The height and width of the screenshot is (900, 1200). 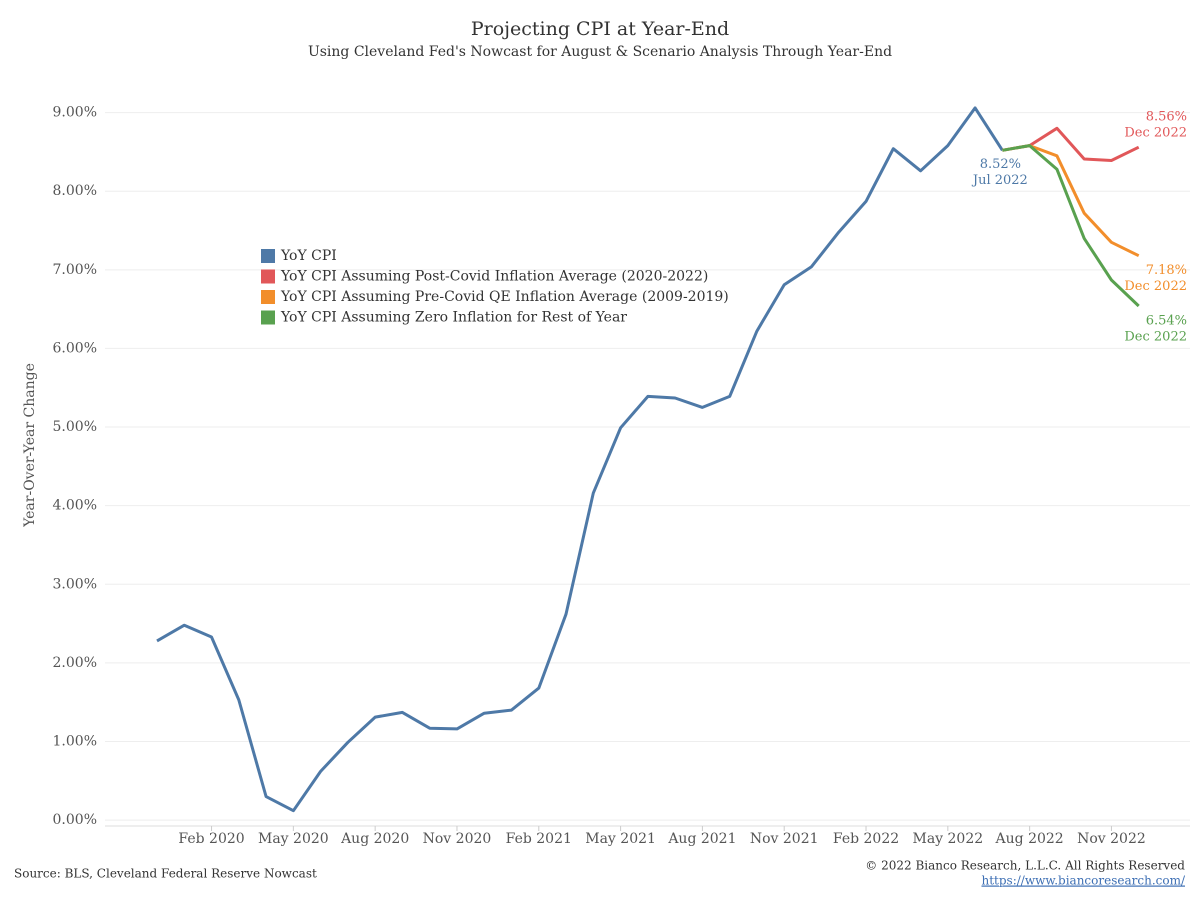 I want to click on x-tick-label: Feb 2022, so click(x=866, y=839).